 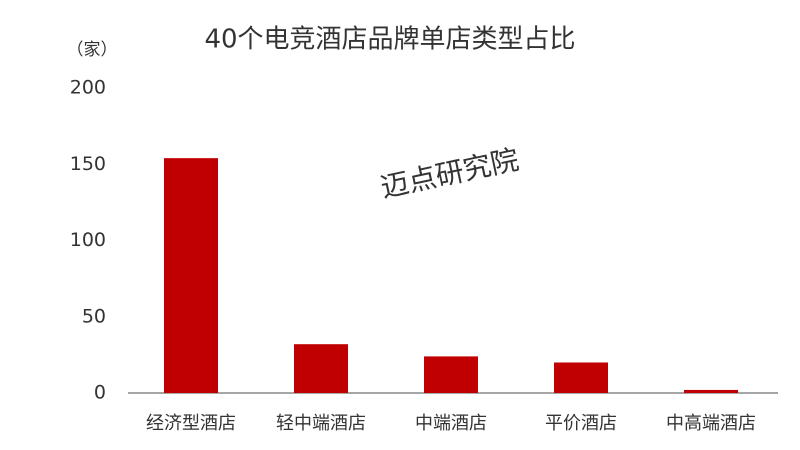 What do you see at coordinates (92, 50) in the screenshot?
I see `y-unit: （家）` at bounding box center [92, 50].